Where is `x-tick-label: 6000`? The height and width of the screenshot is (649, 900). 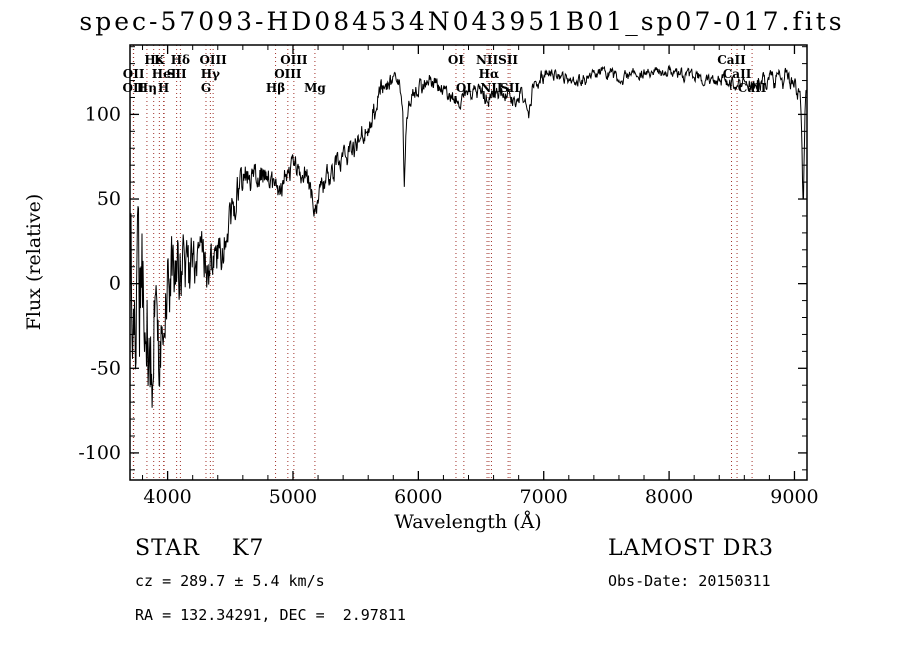 x-tick-label: 6000 is located at coordinates (418, 497).